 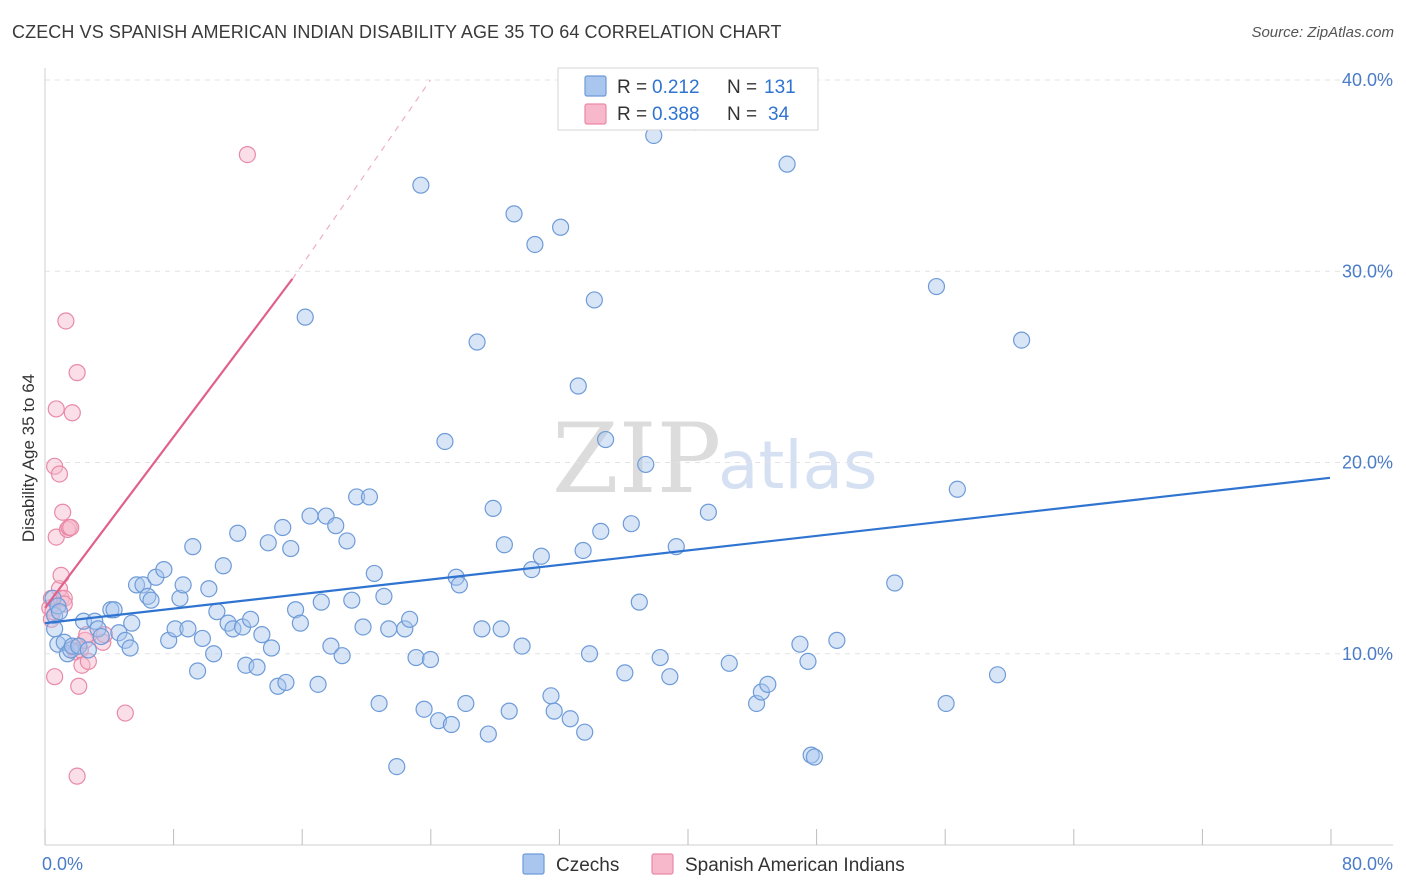 I want to click on legend-n-label-spanish: N =, so click(x=742, y=114).